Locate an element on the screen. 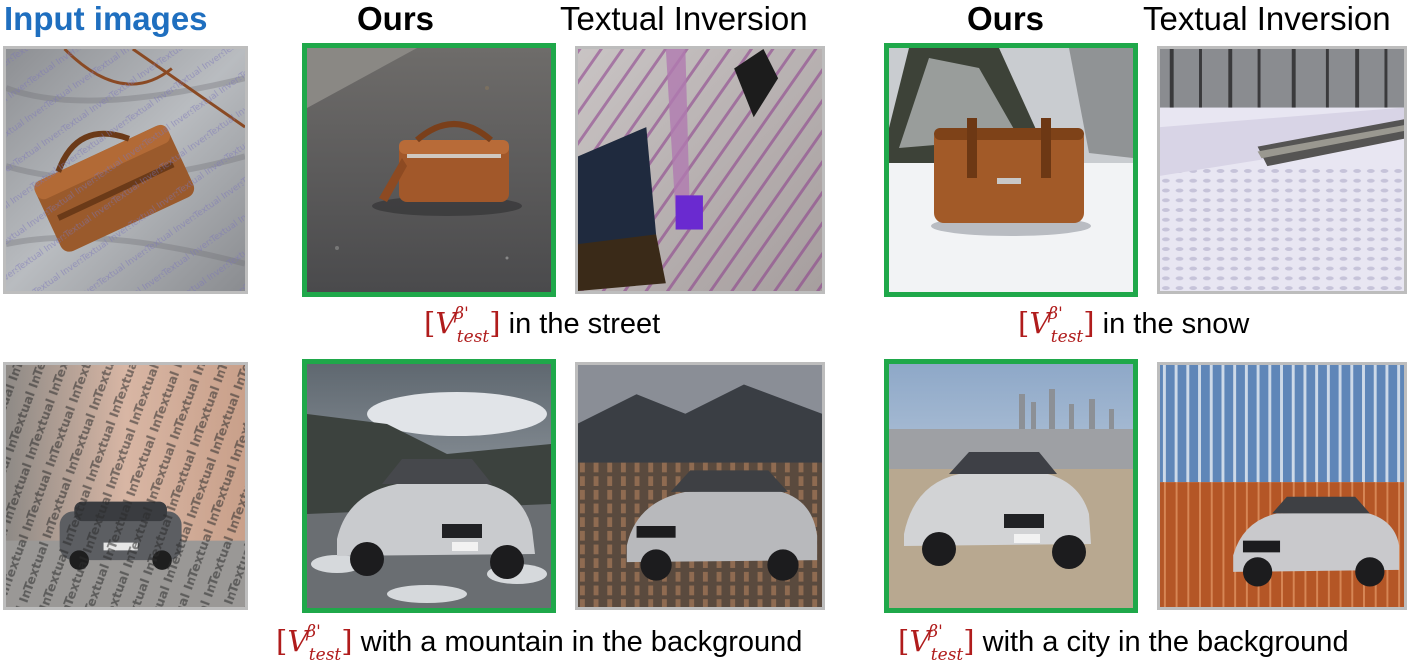 The width and height of the screenshot is (1422, 665). ours-bag-snow is located at coordinates (1011, 170).